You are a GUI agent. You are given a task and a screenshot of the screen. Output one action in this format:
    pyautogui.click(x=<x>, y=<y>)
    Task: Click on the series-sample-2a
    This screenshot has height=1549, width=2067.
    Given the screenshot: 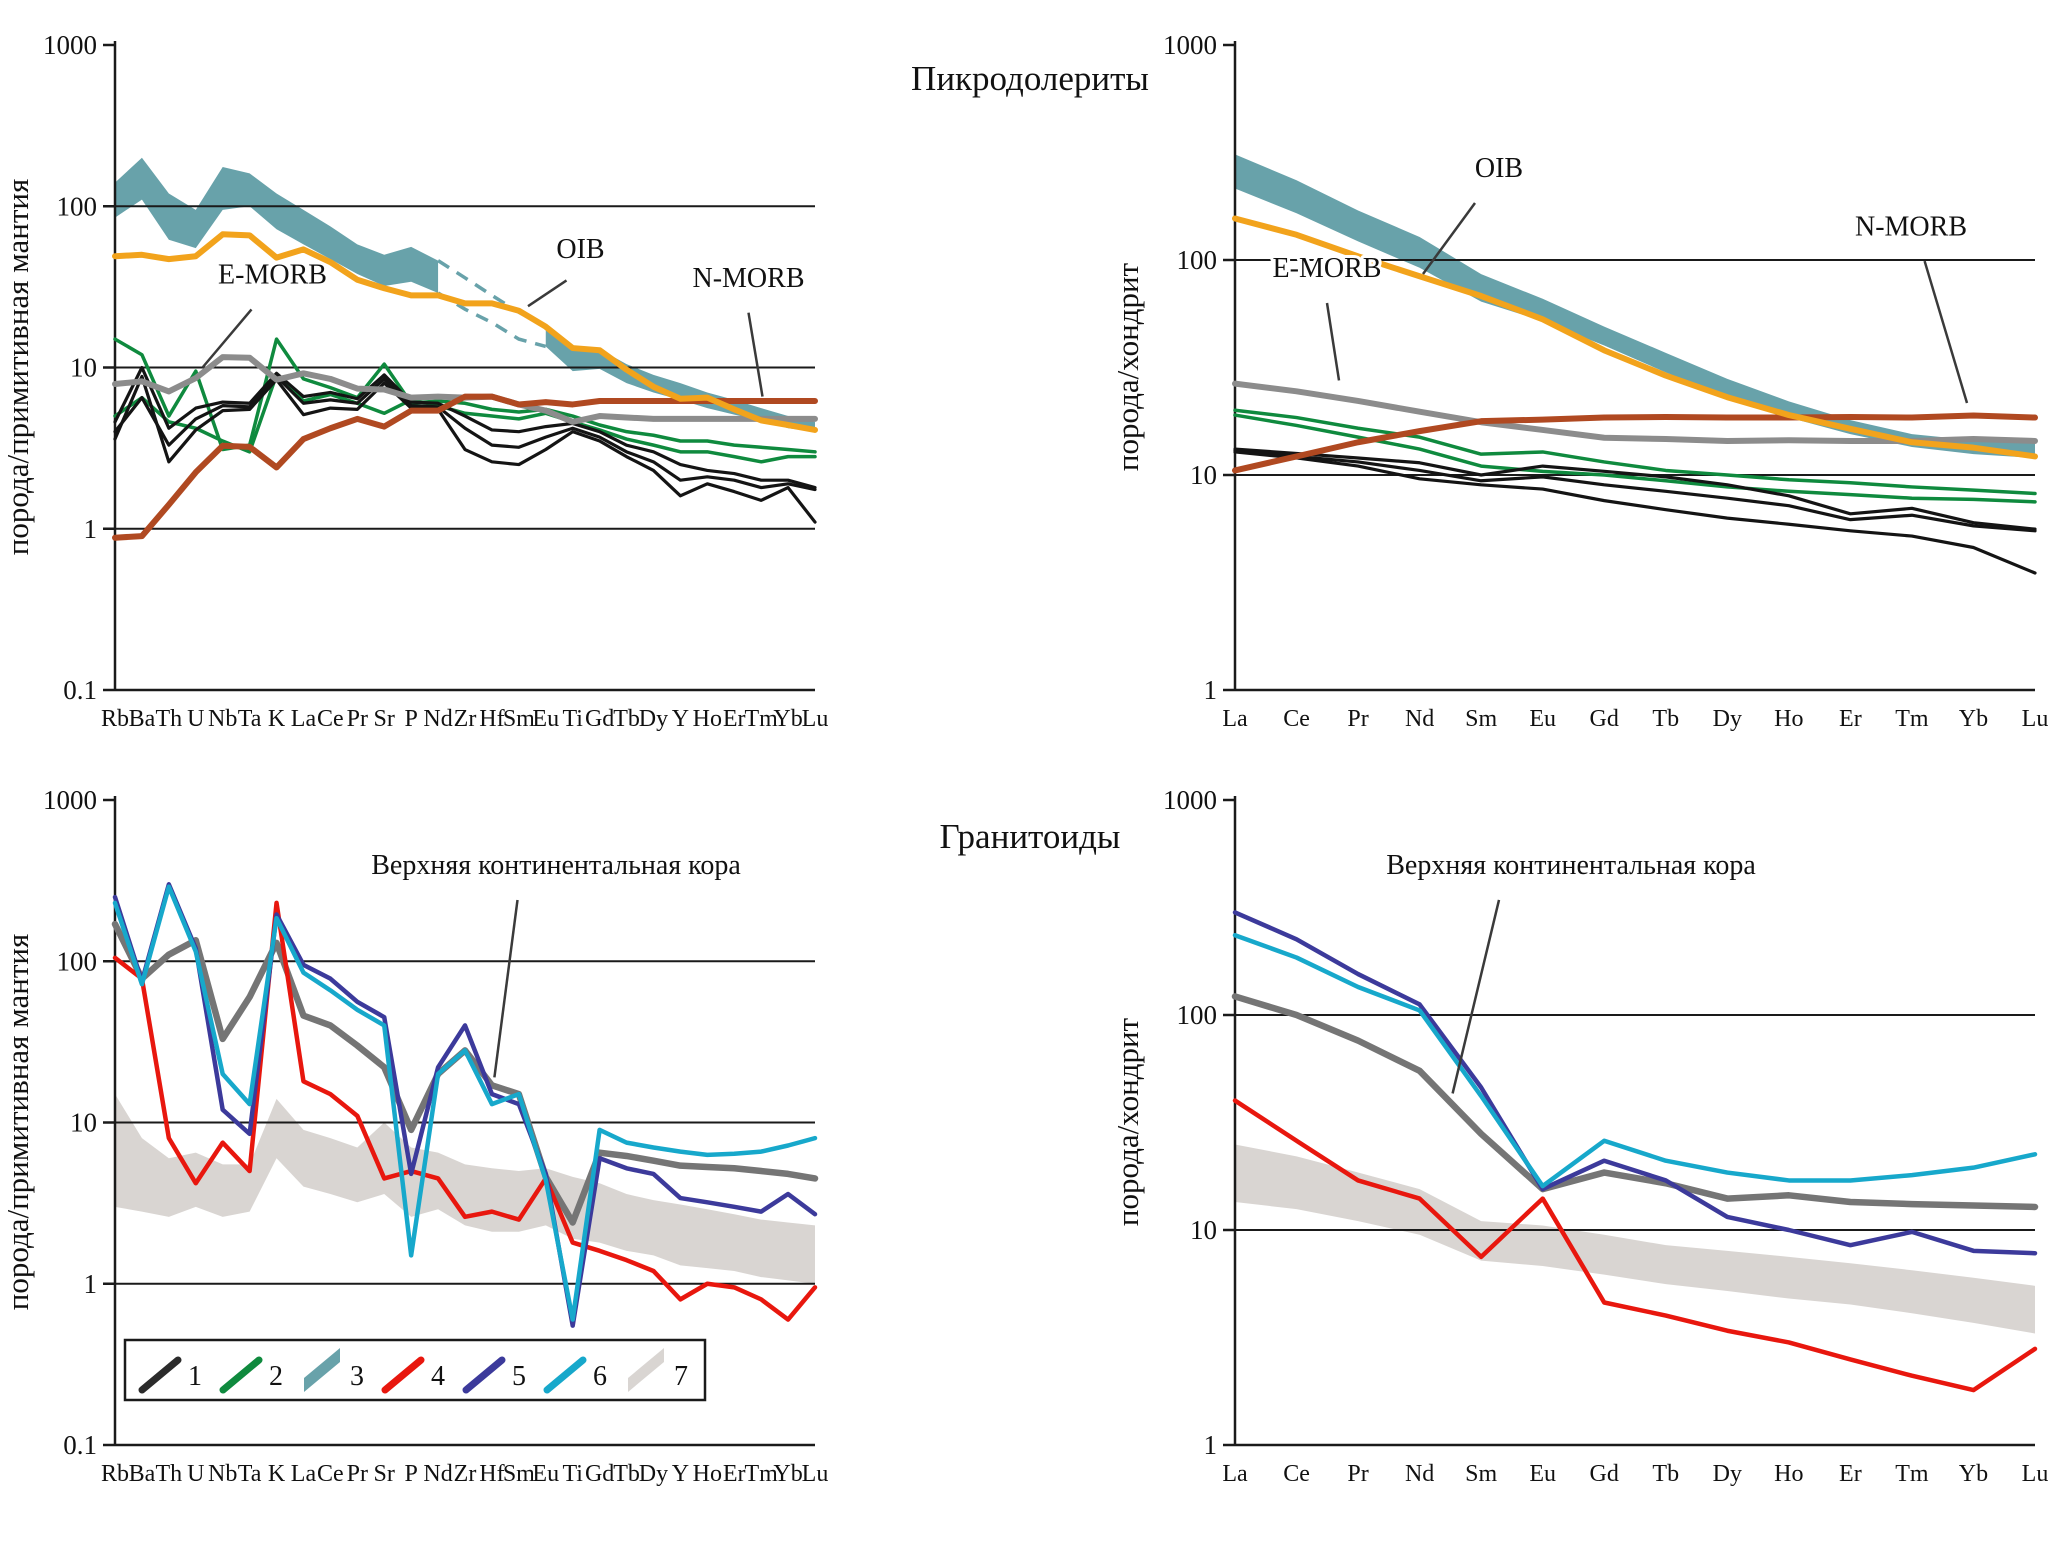 What is the action you would take?
    pyautogui.click(x=1635, y=452)
    